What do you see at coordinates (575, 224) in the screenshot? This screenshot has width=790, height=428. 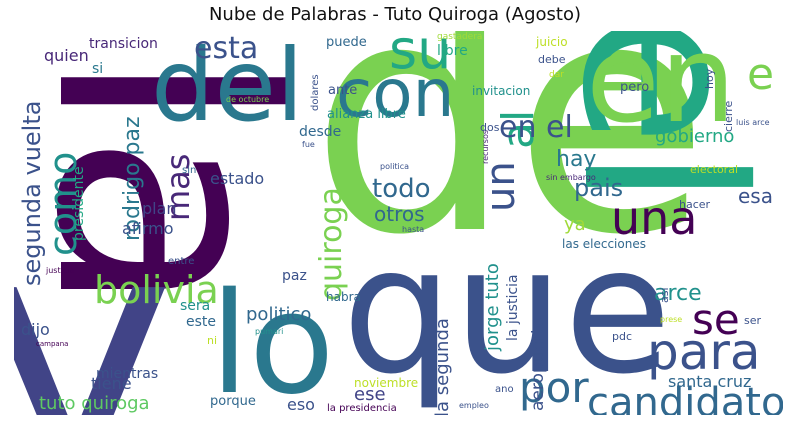 I see `cloud-word: ya` at bounding box center [575, 224].